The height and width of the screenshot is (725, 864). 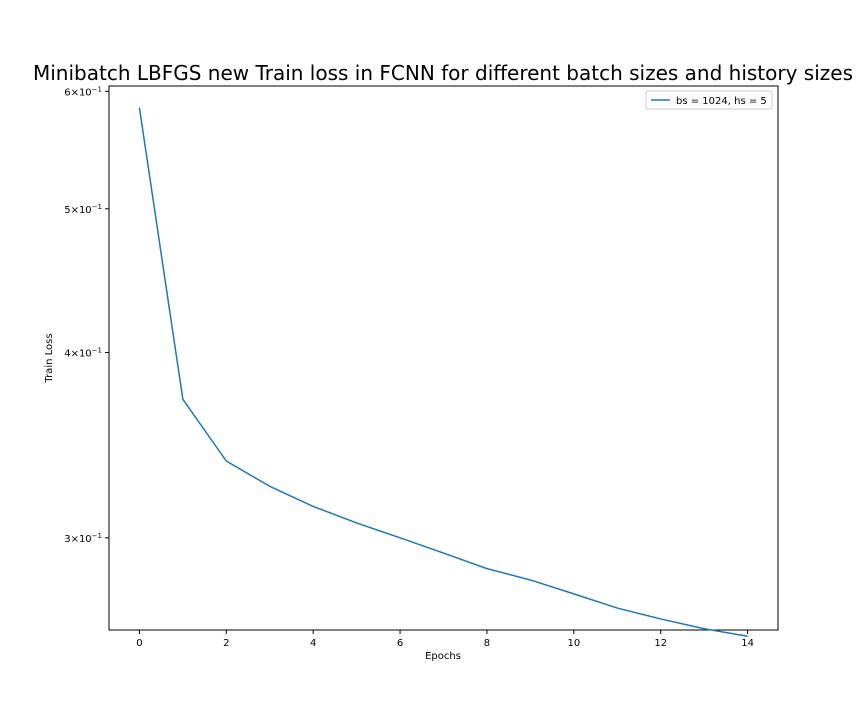 What do you see at coordinates (226, 643) in the screenshot?
I see `x-tick-label: 2` at bounding box center [226, 643].